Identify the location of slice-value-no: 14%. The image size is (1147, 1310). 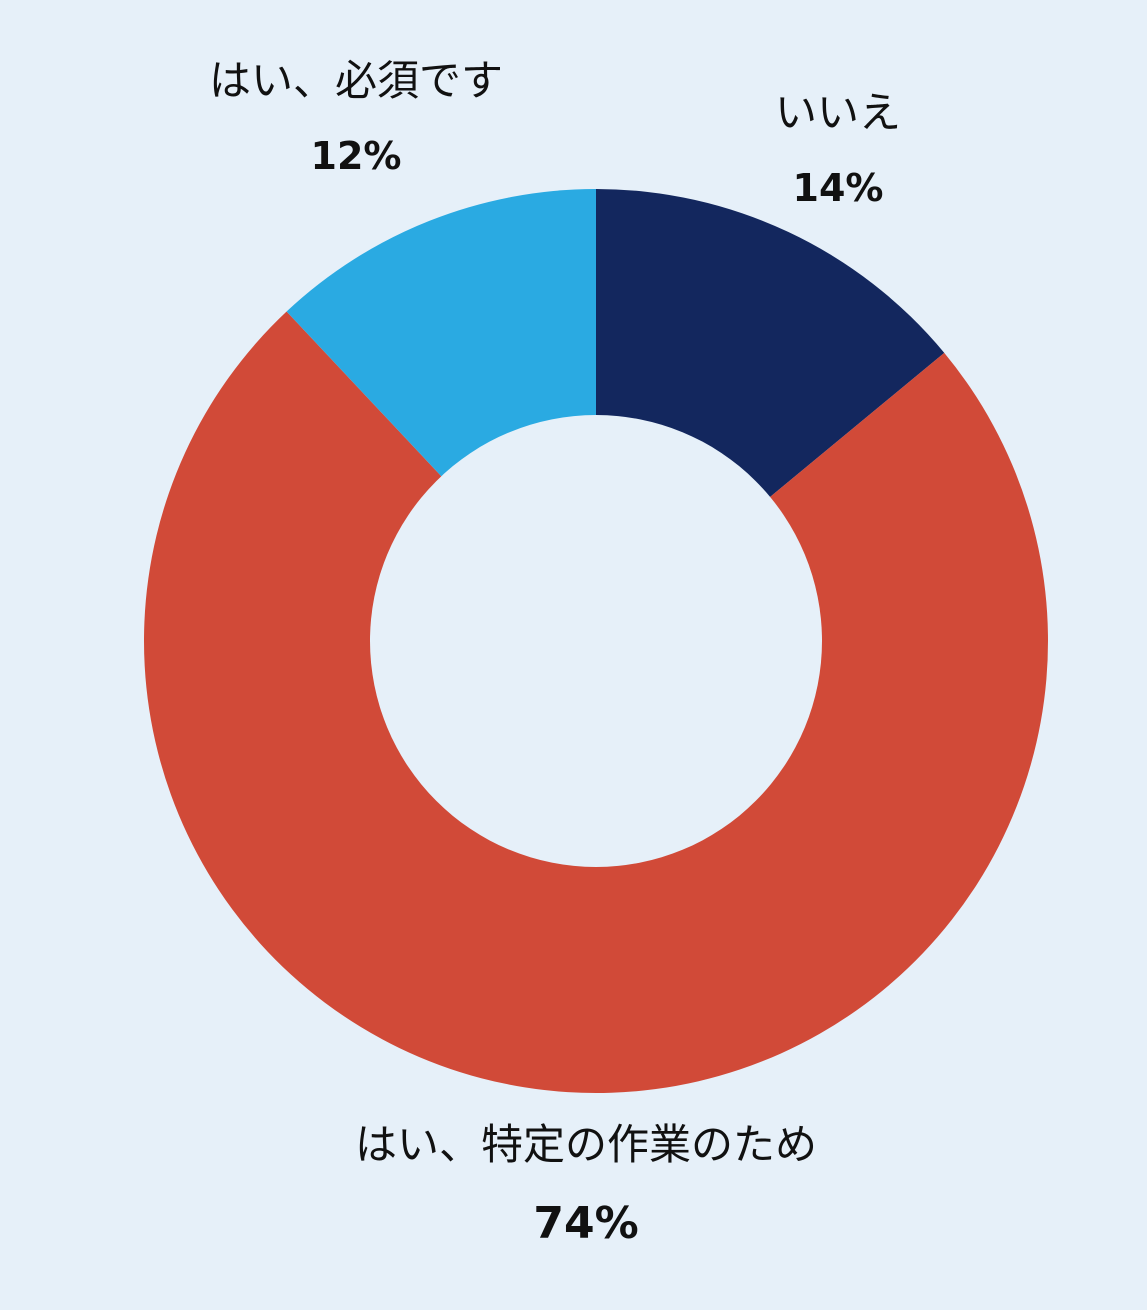
(838, 188).